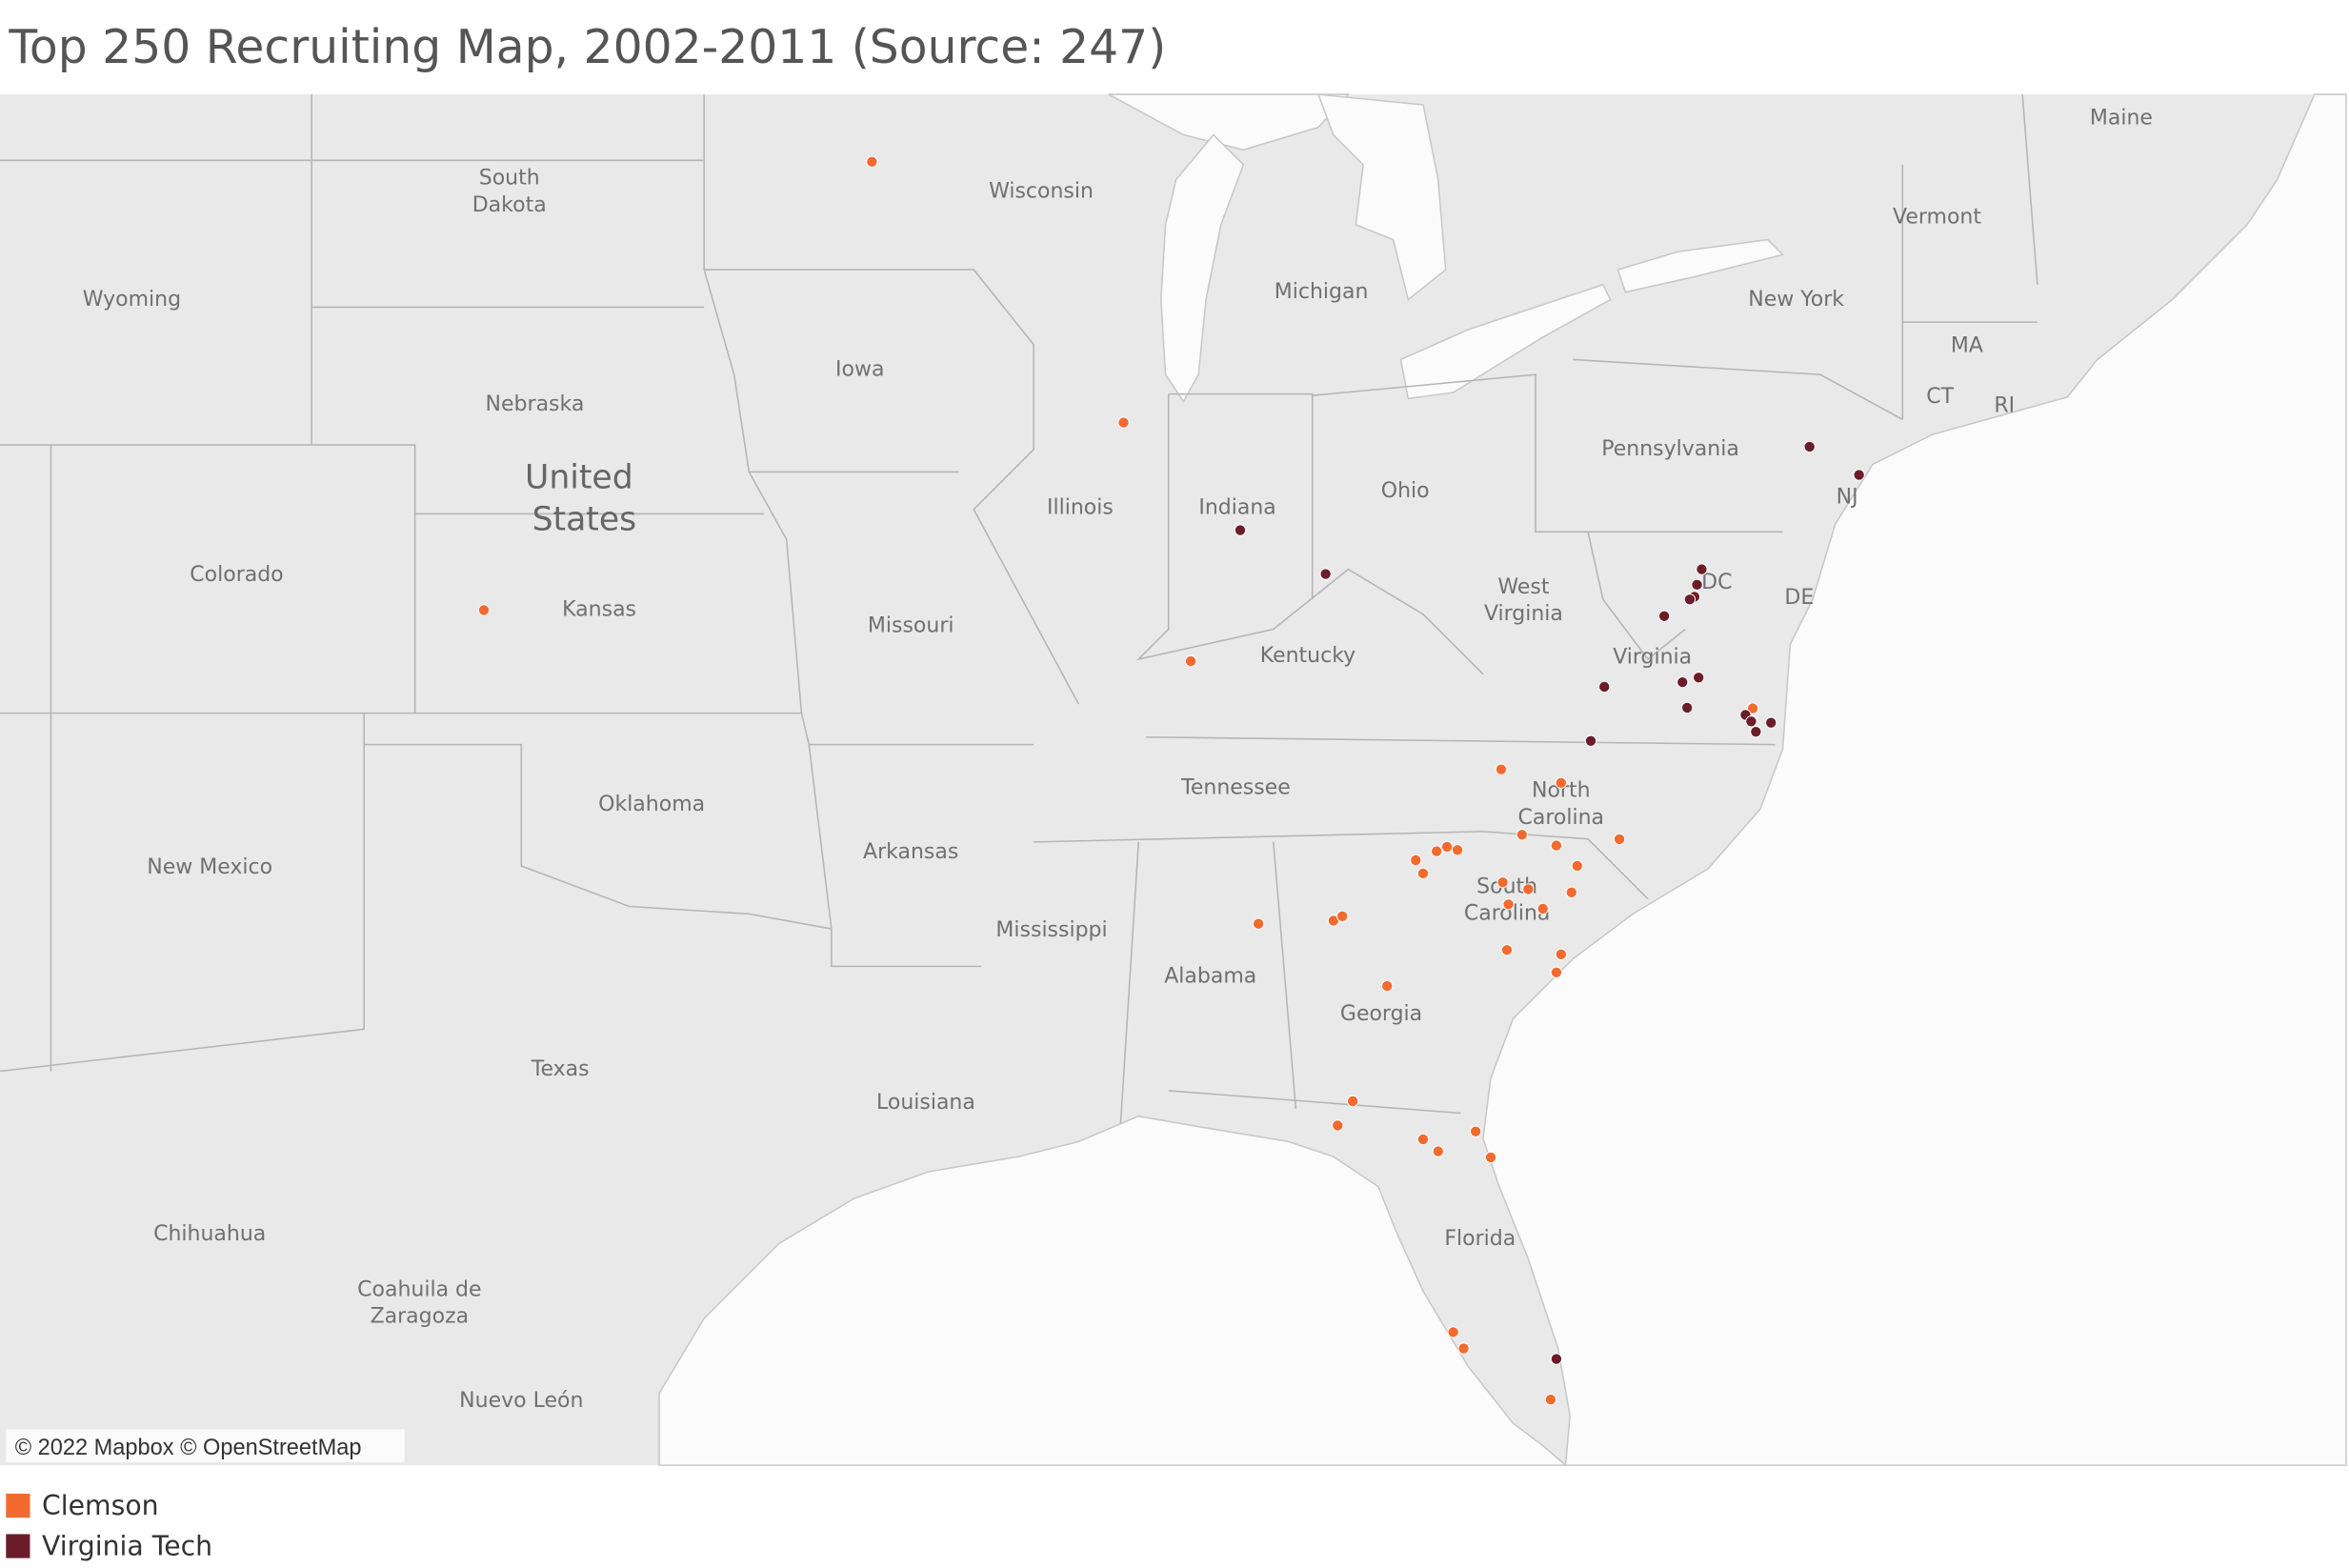 Image resolution: width=2349 pixels, height=1568 pixels. I want to click on map-label: Vermont, so click(1937, 217).